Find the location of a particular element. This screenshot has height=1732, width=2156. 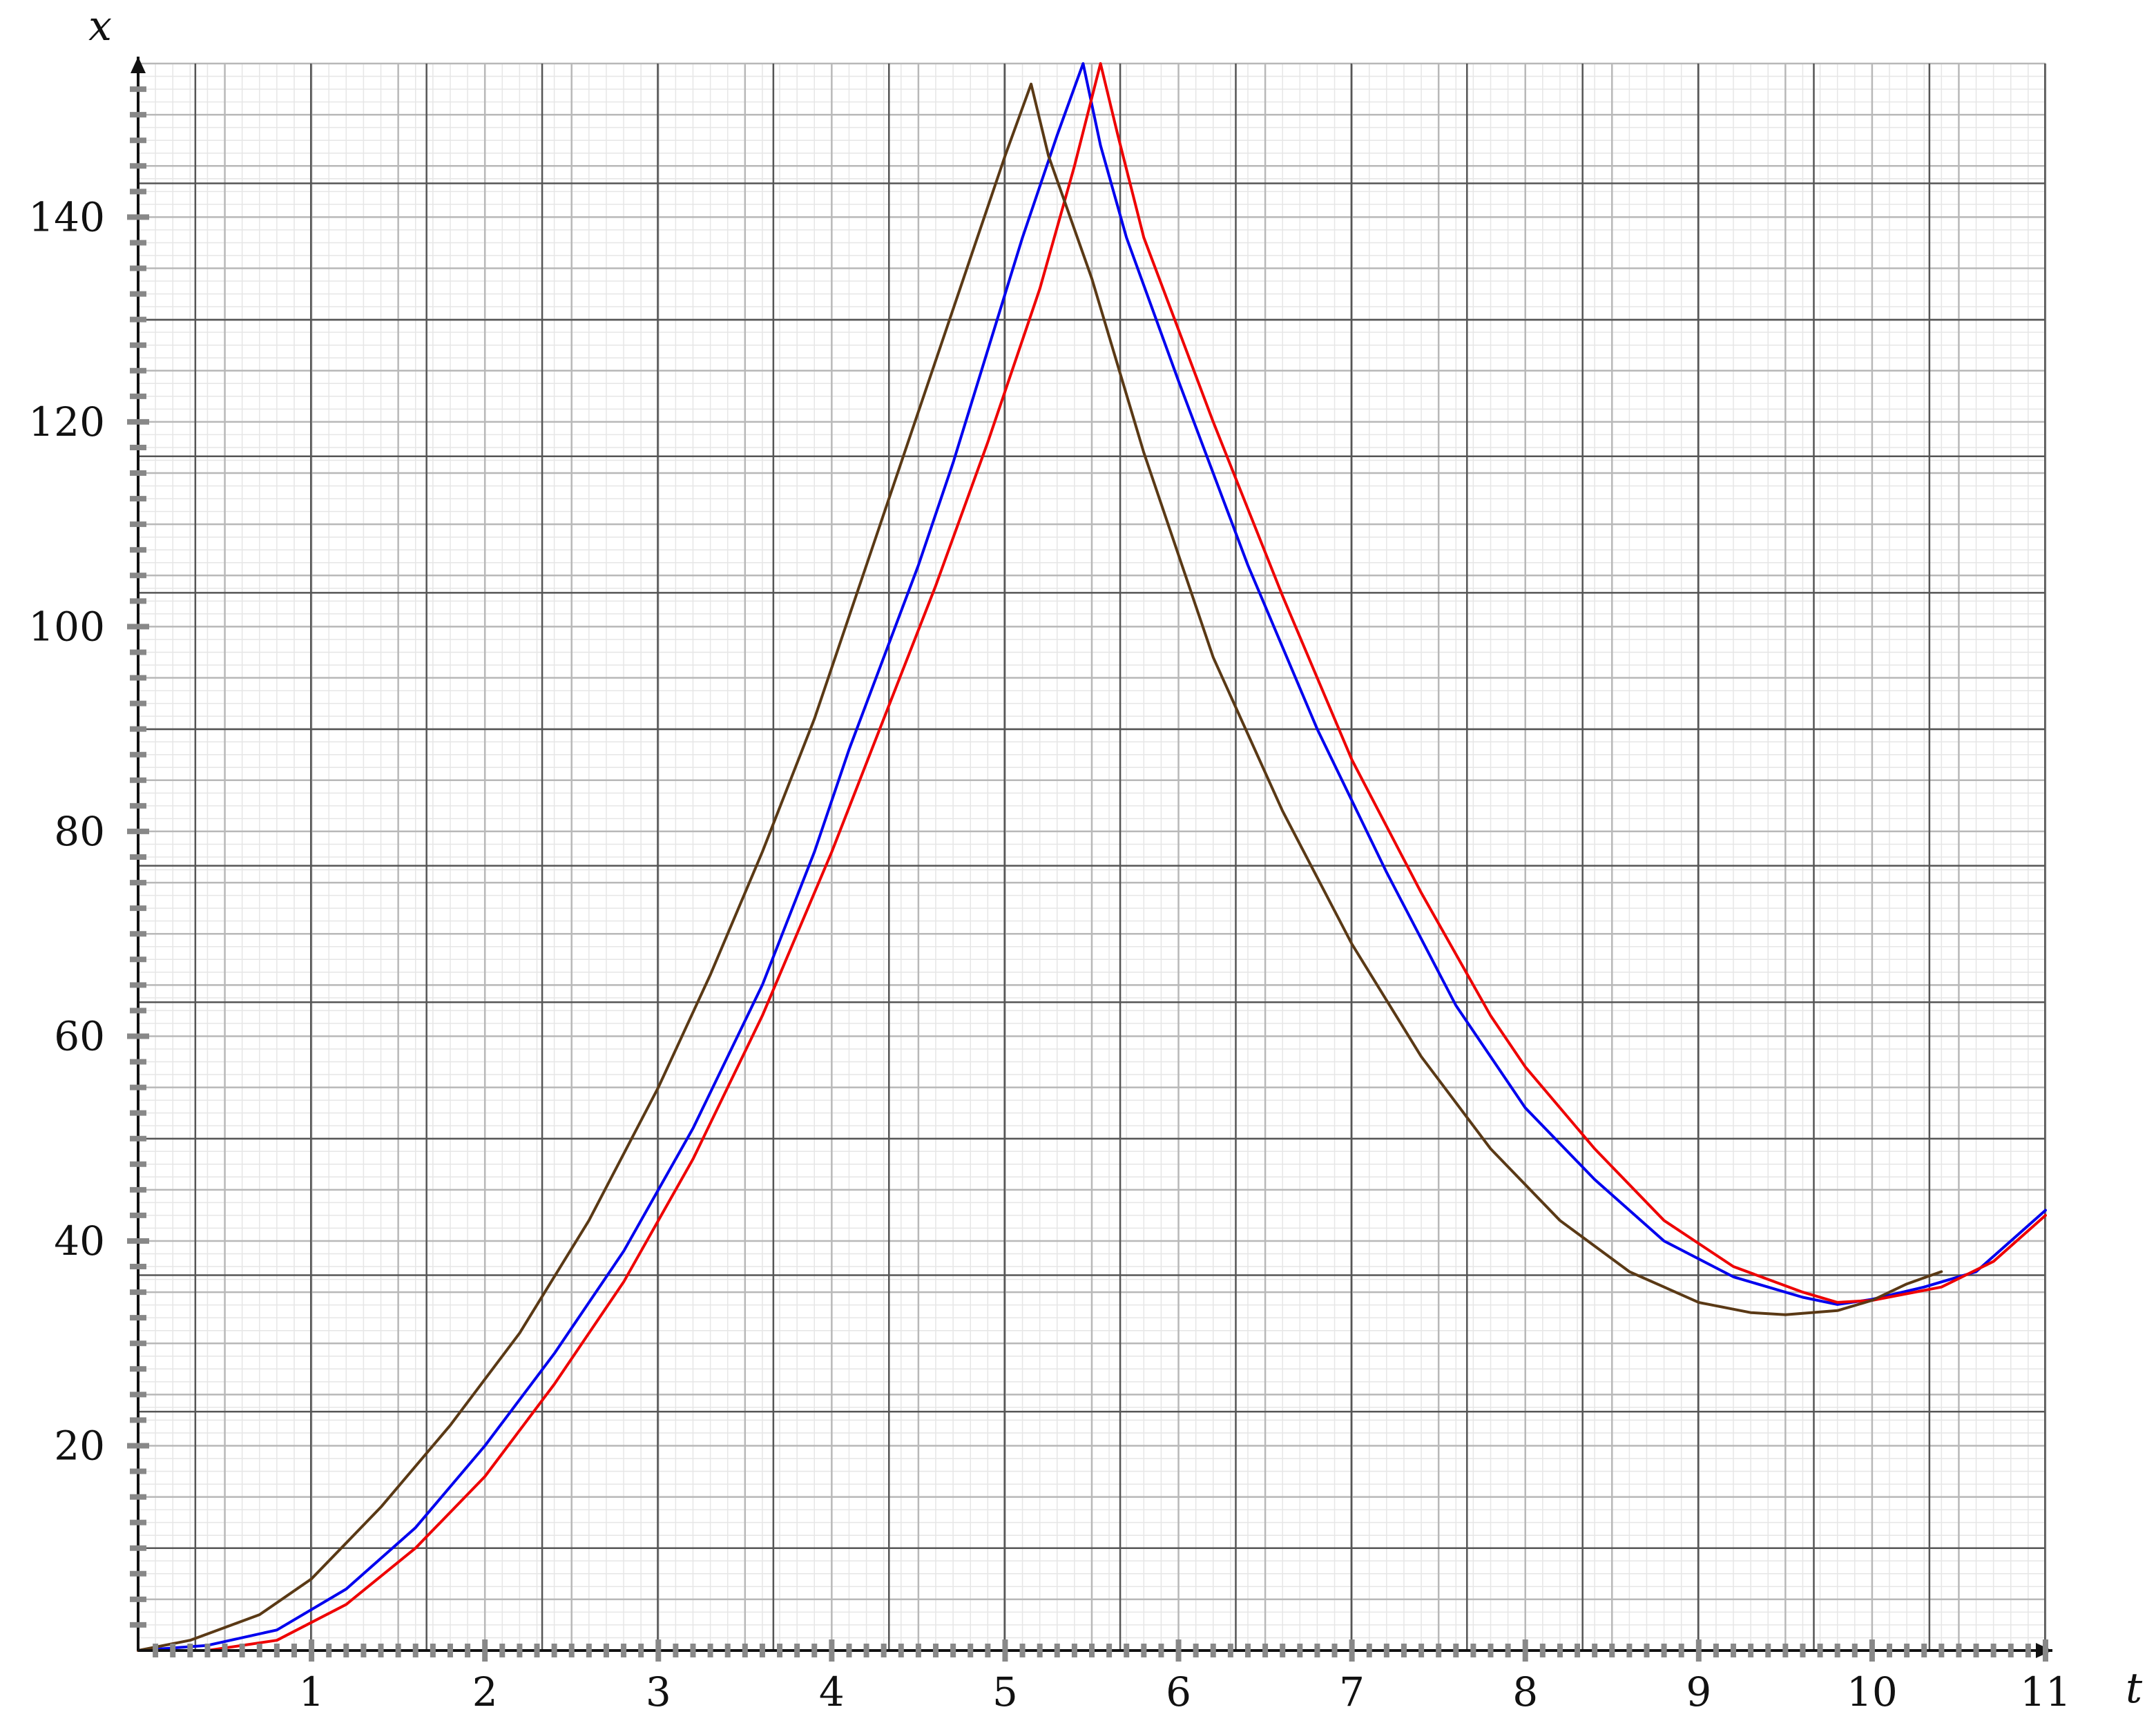

y-tick-label: 120 is located at coordinates (66, 421).